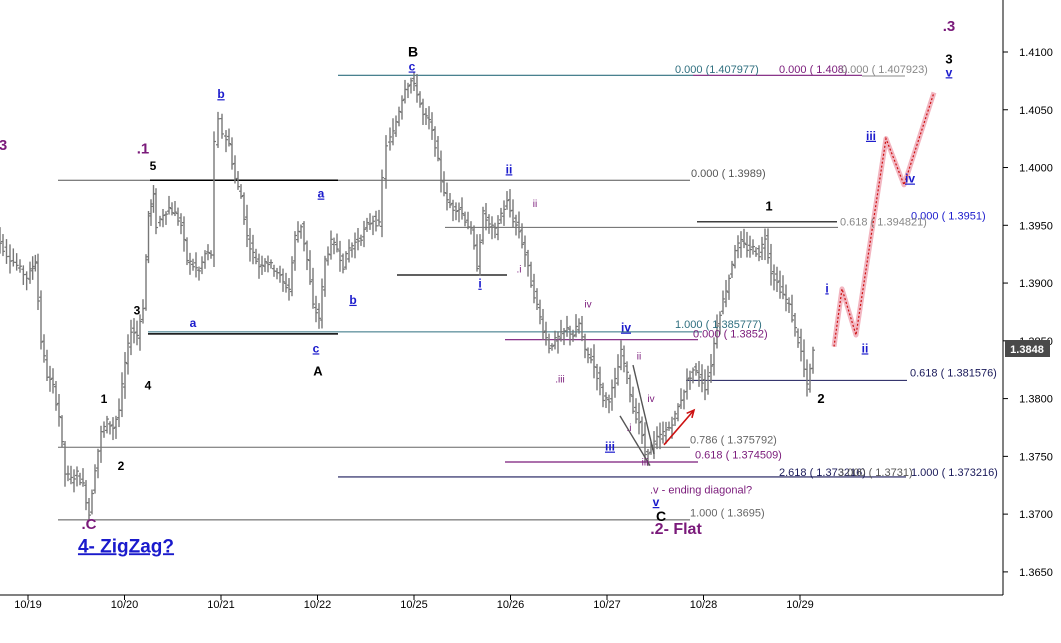 This screenshot has height=643, width=1061. What do you see at coordinates (704, 605) in the screenshot?
I see `x-tick-label: 10/28` at bounding box center [704, 605].